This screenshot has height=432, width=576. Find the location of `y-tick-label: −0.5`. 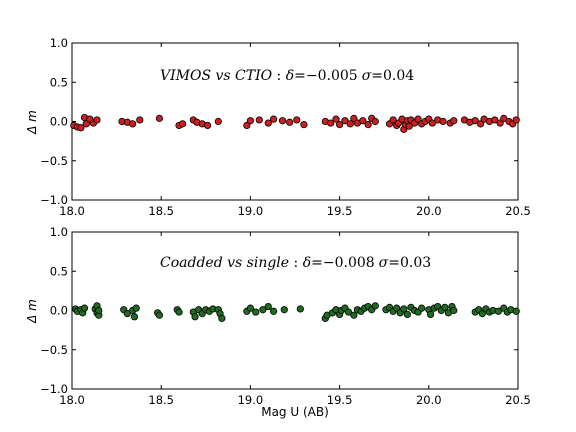

y-tick-label: −0.5 is located at coordinates (54, 161).